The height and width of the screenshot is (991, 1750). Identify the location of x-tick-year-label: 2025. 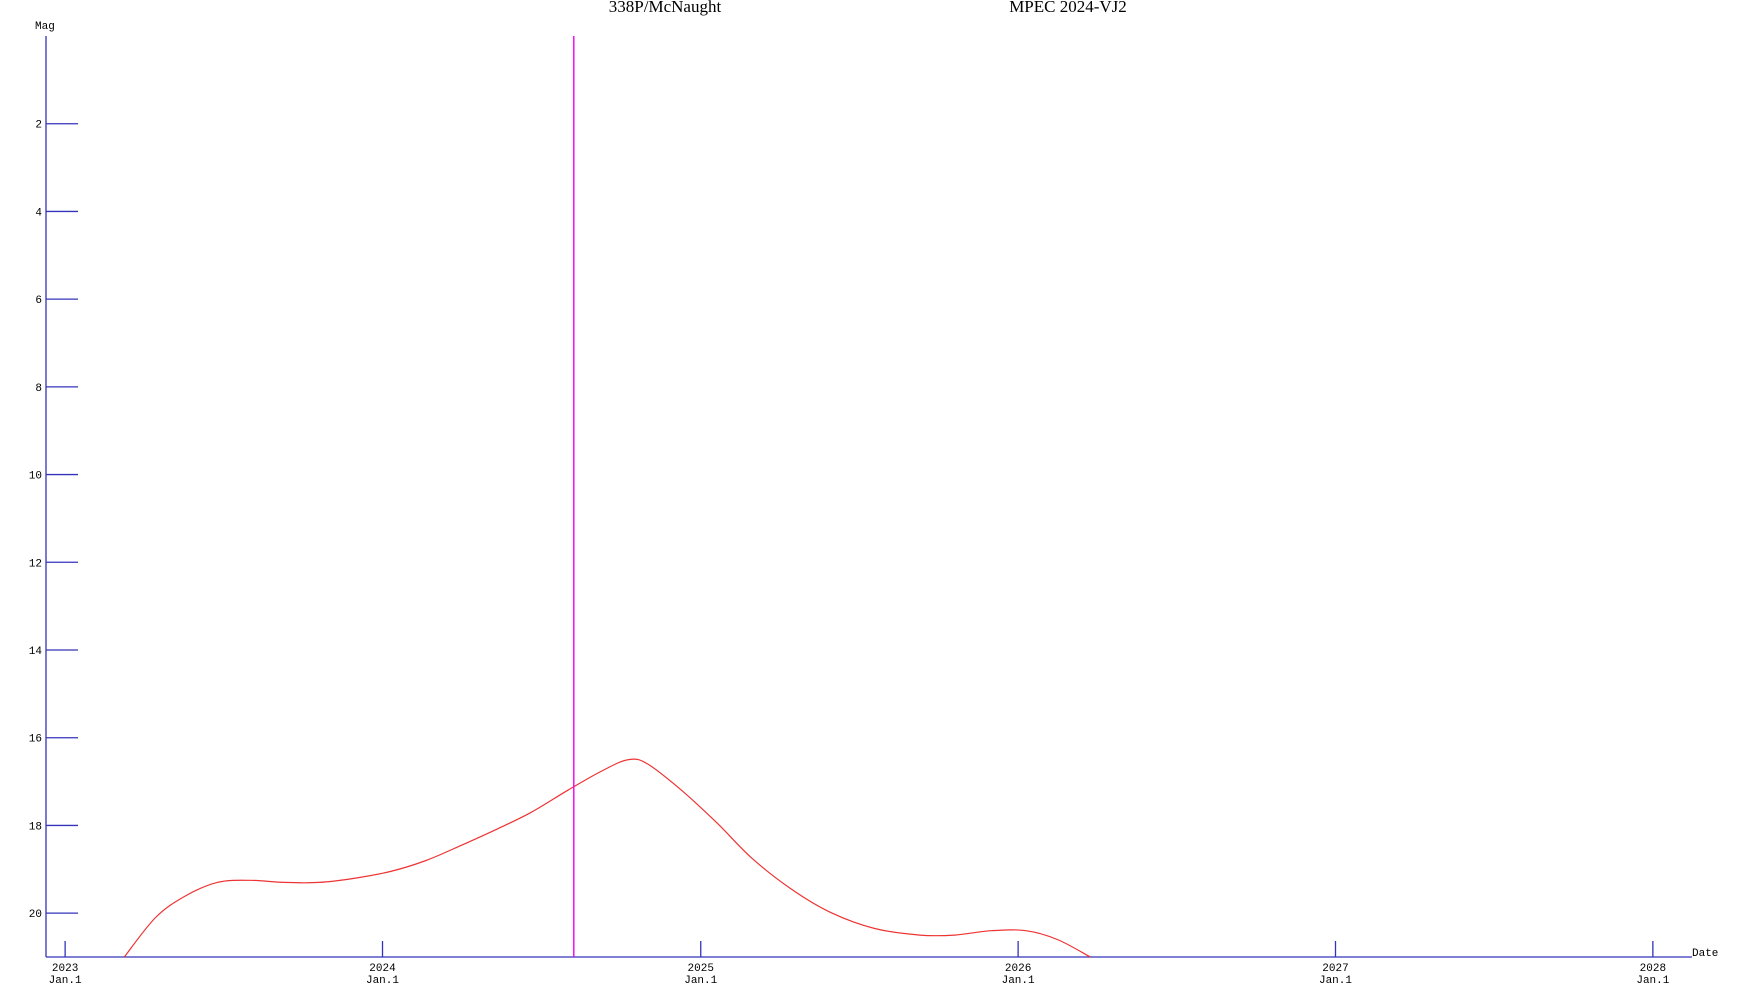
(701, 969).